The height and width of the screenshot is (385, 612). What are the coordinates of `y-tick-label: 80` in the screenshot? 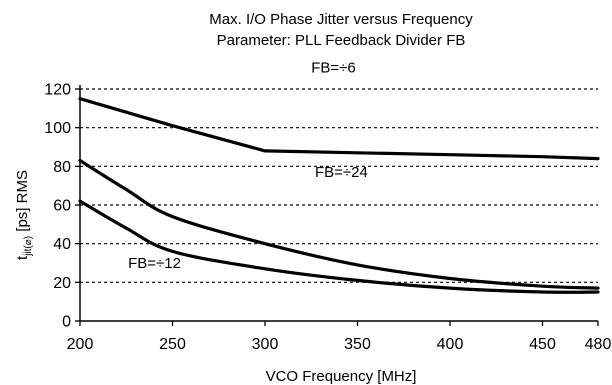 It's located at (62, 167).